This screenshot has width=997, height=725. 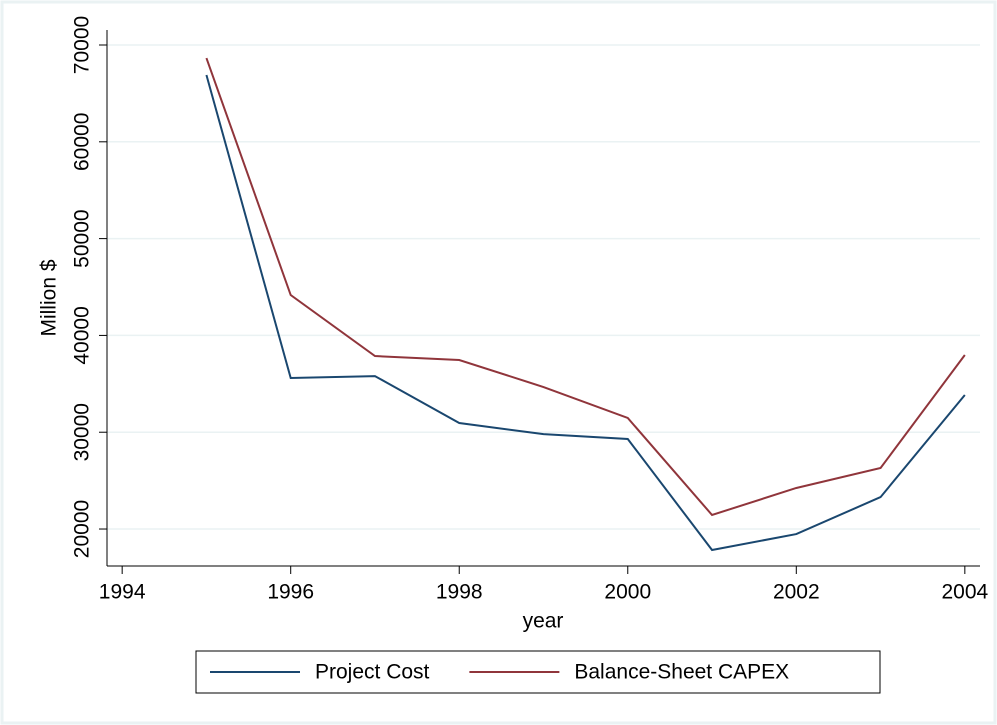 What do you see at coordinates (82, 45) in the screenshot?
I see `y-tick-label: 70000` at bounding box center [82, 45].